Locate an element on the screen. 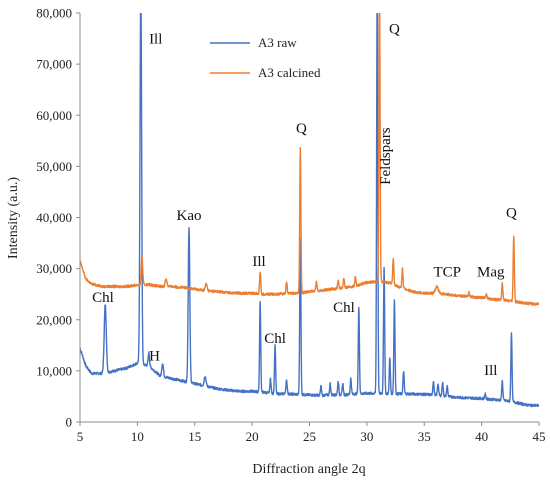 The image size is (550, 485). x-tick-label: 30 is located at coordinates (366, 436).